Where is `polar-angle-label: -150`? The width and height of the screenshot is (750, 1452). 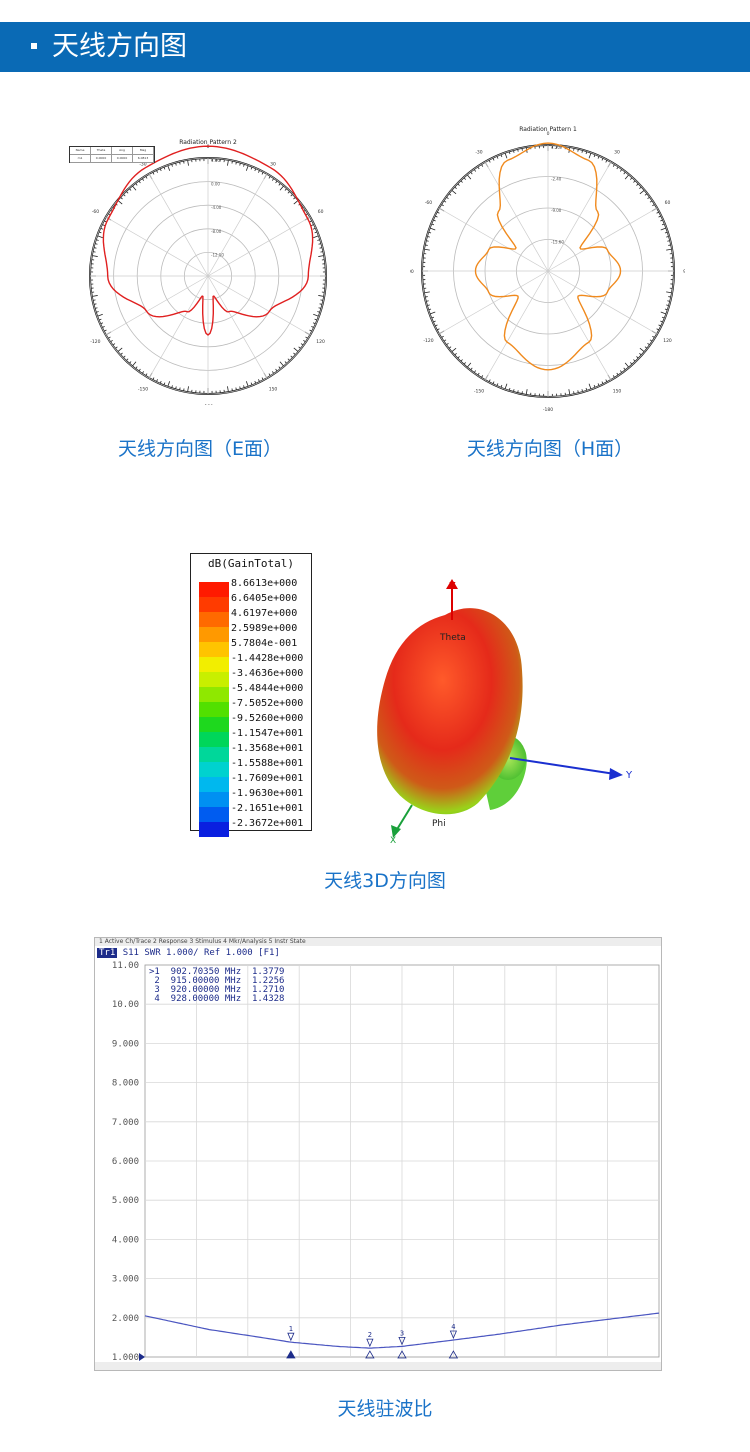 polar-angle-label: -150 is located at coordinates (143, 390).